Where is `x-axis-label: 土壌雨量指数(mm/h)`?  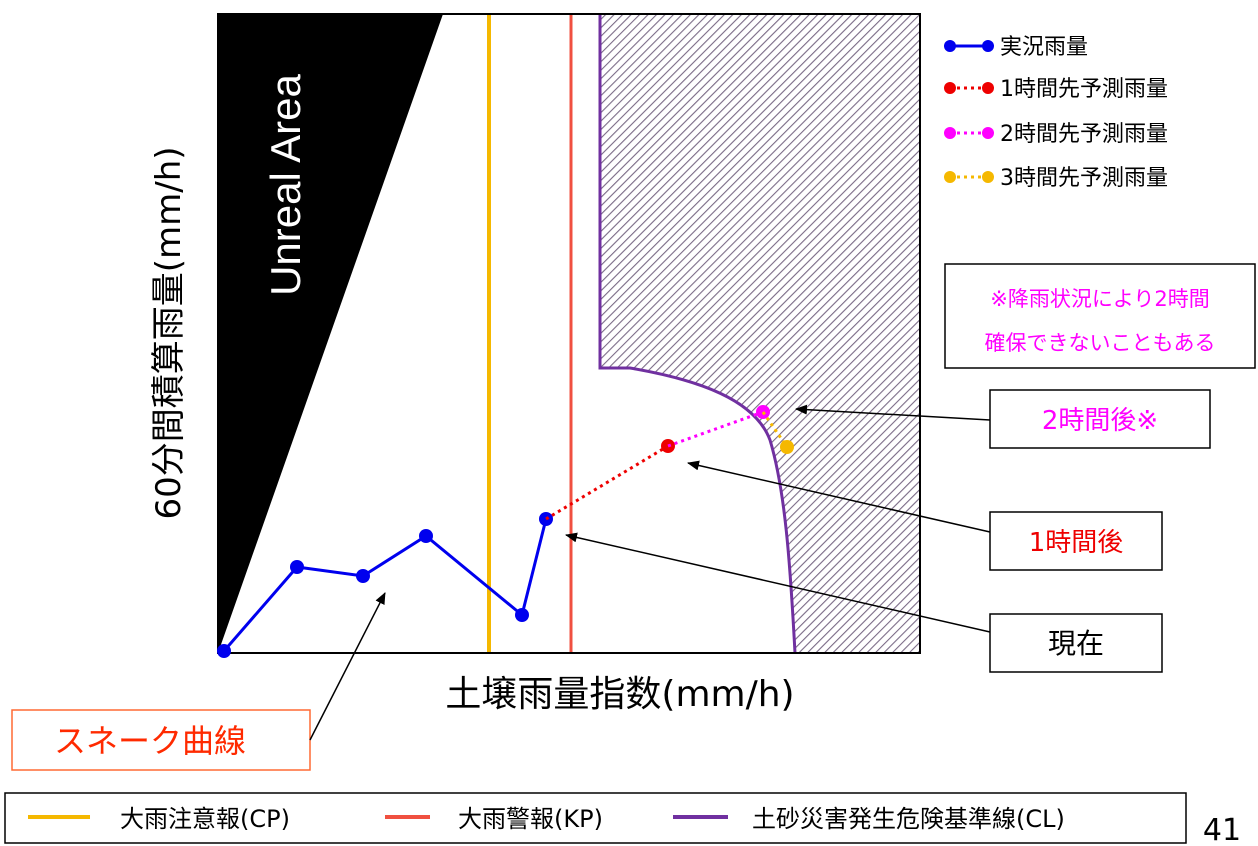 x-axis-label: 土壌雨量指数(mm/h) is located at coordinates (619, 694).